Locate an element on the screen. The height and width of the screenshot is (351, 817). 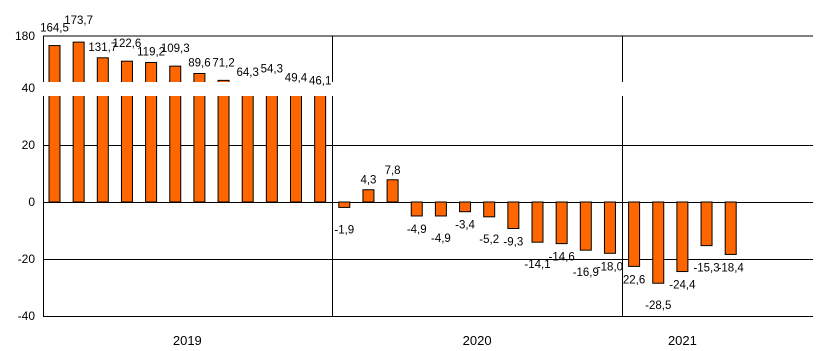
data-label: 173,7 is located at coordinates (78, 21).